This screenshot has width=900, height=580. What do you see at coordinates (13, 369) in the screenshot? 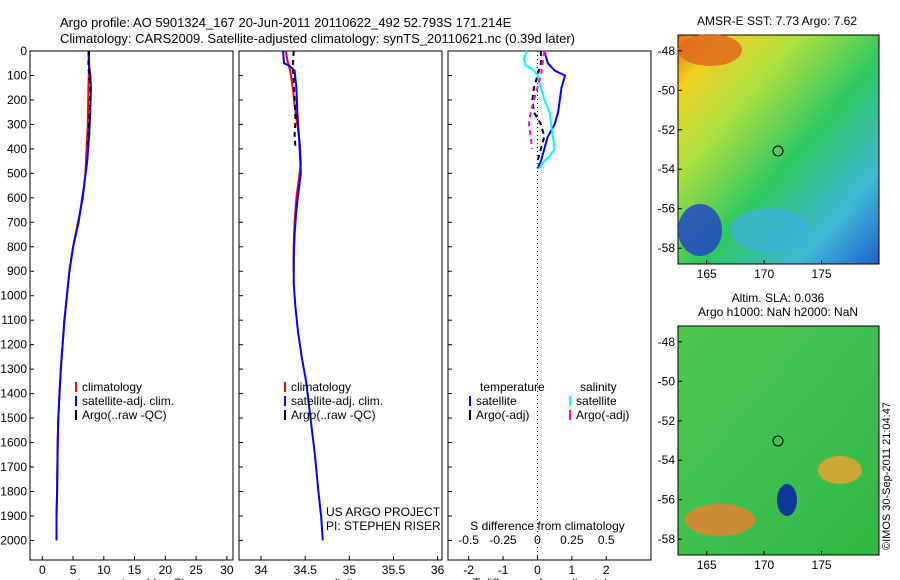
I see `y-tick-label: 1300` at bounding box center [13, 369].